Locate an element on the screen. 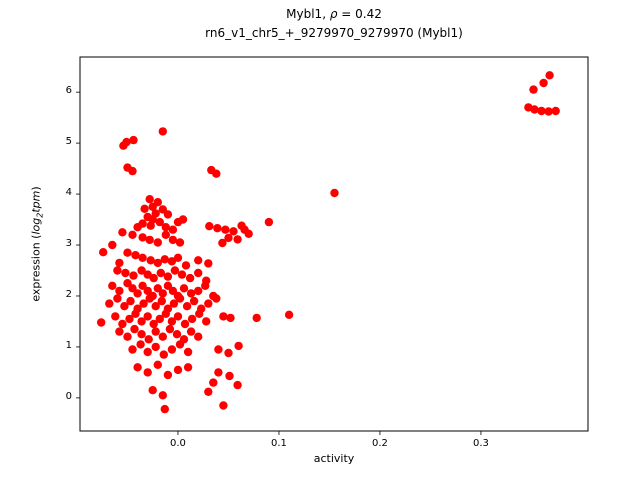  x-tick-label: 0.1 is located at coordinates (279, 443).